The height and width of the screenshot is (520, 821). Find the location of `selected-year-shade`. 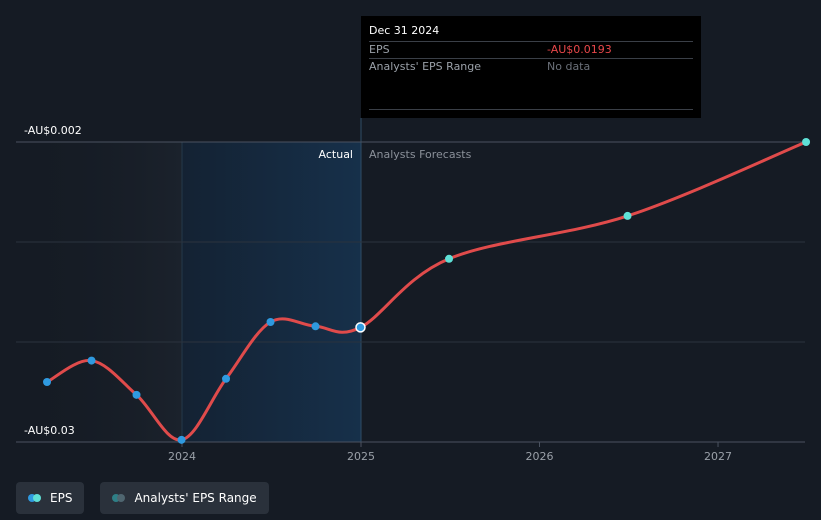

selected-year-shade is located at coordinates (271, 292).